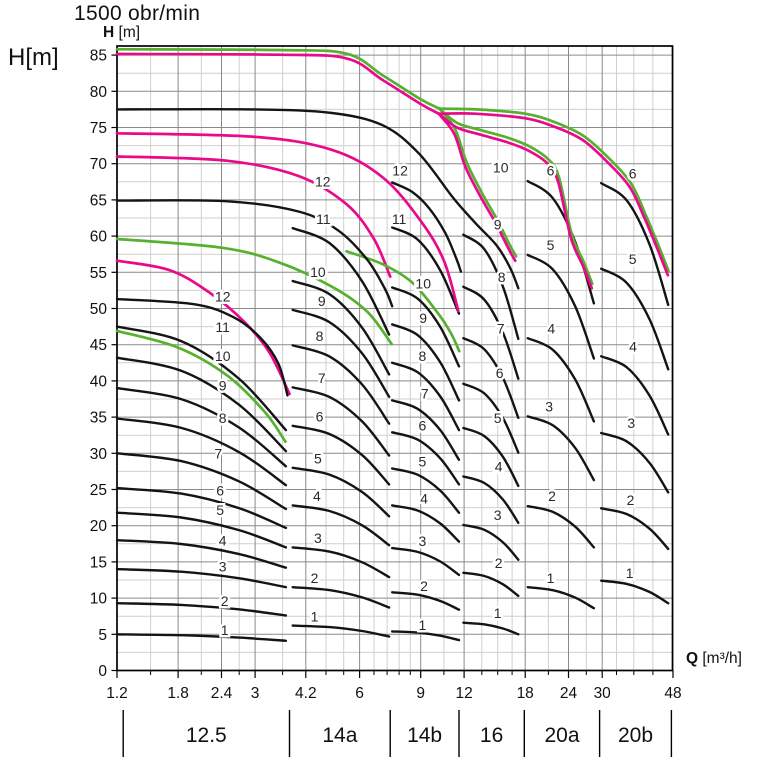  Describe the element at coordinates (223, 418) in the screenshot. I see `stage-label-12.5-8: 8` at that location.